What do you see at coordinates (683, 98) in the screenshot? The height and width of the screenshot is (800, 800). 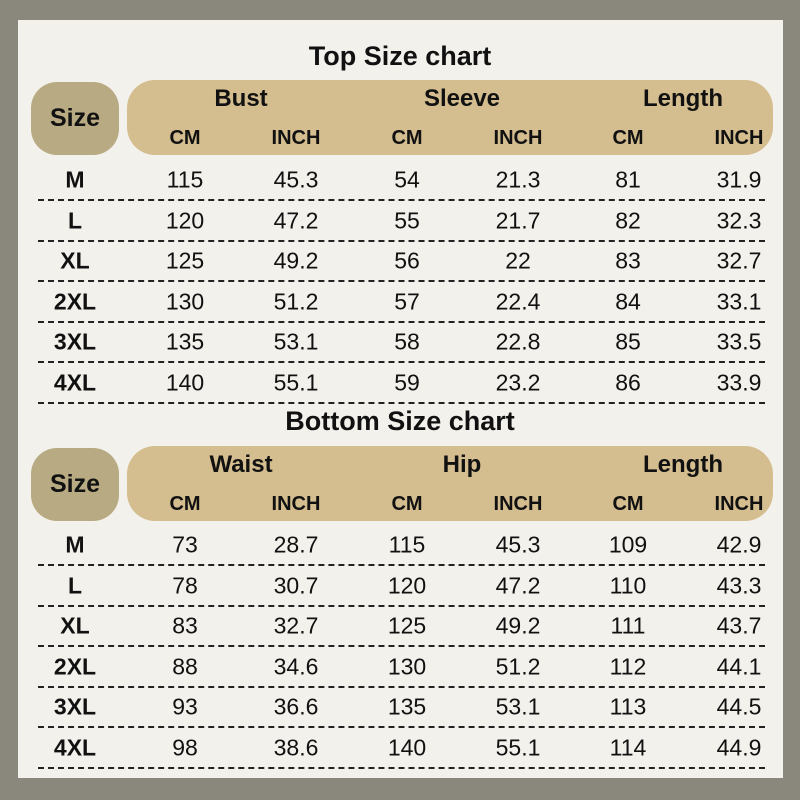 I see `column-group-header: Length` at bounding box center [683, 98].